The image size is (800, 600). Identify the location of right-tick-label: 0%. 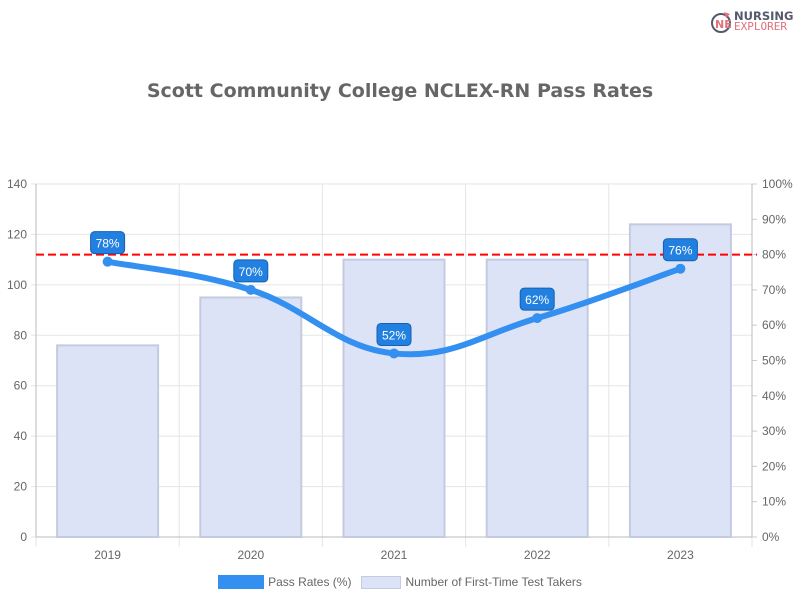
(771, 537).